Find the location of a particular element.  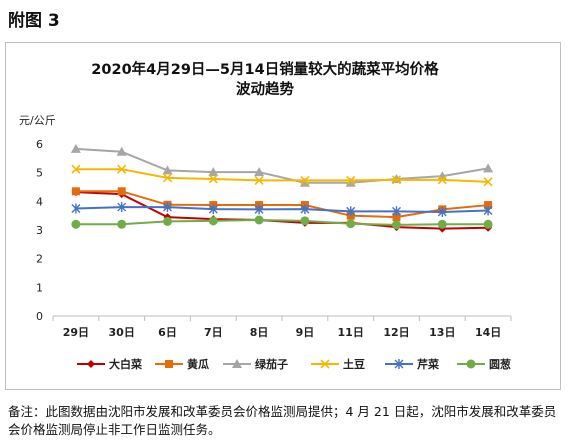

legend-label: 芹菜 is located at coordinates (428, 364).